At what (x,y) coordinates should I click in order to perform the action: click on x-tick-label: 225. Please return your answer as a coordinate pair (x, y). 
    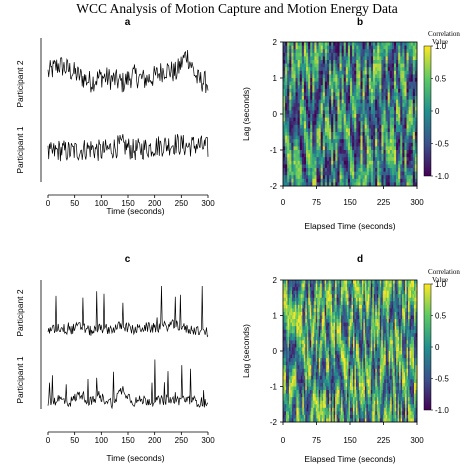
    Looking at the image, I should click on (384, 202).